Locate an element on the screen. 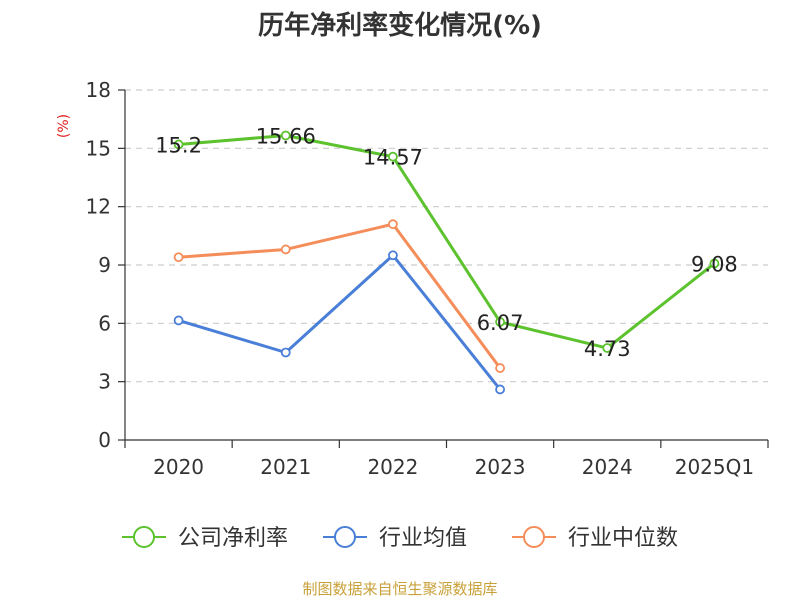  y-tick-label: 9 is located at coordinates (104, 265).